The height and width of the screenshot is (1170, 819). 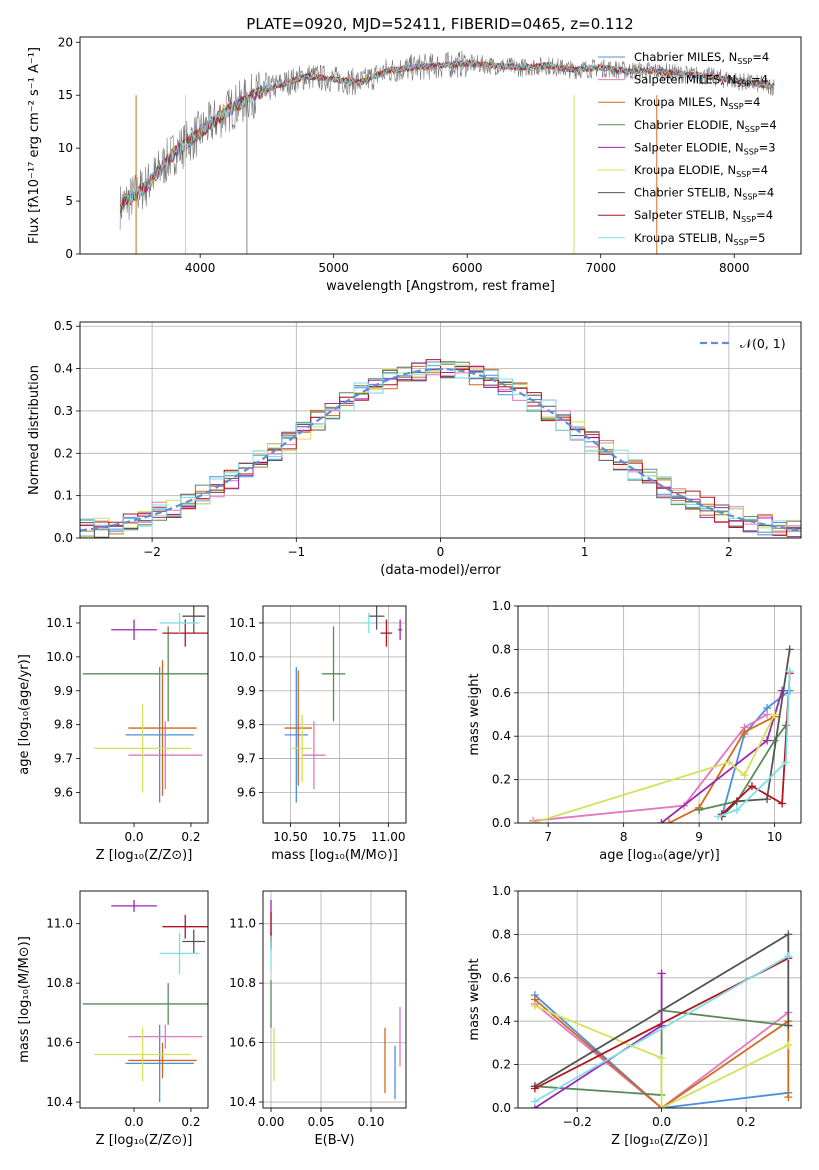 I want to click on legend-label: Chabrier MILES, NSSP=4, so click(x=701, y=58).